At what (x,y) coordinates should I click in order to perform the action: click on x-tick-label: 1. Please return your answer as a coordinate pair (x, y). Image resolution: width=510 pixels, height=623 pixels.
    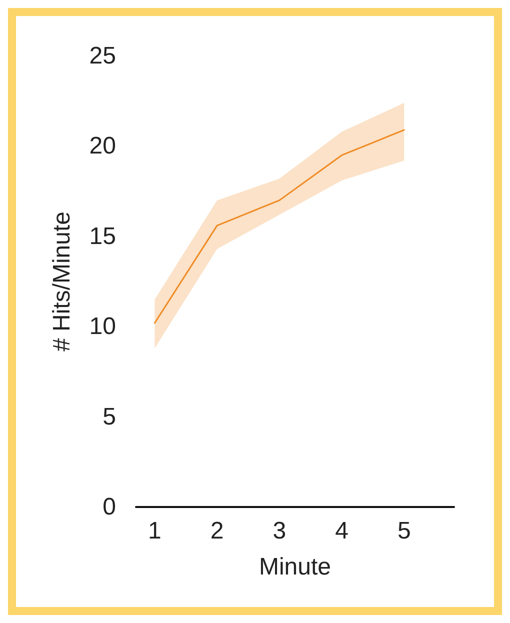
    Looking at the image, I should click on (155, 531).